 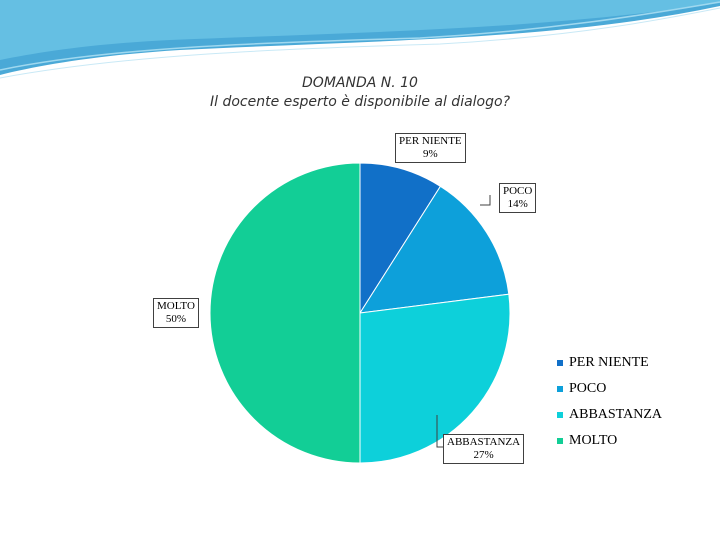 I want to click on leader-line-abbastanza, so click(x=439, y=431).